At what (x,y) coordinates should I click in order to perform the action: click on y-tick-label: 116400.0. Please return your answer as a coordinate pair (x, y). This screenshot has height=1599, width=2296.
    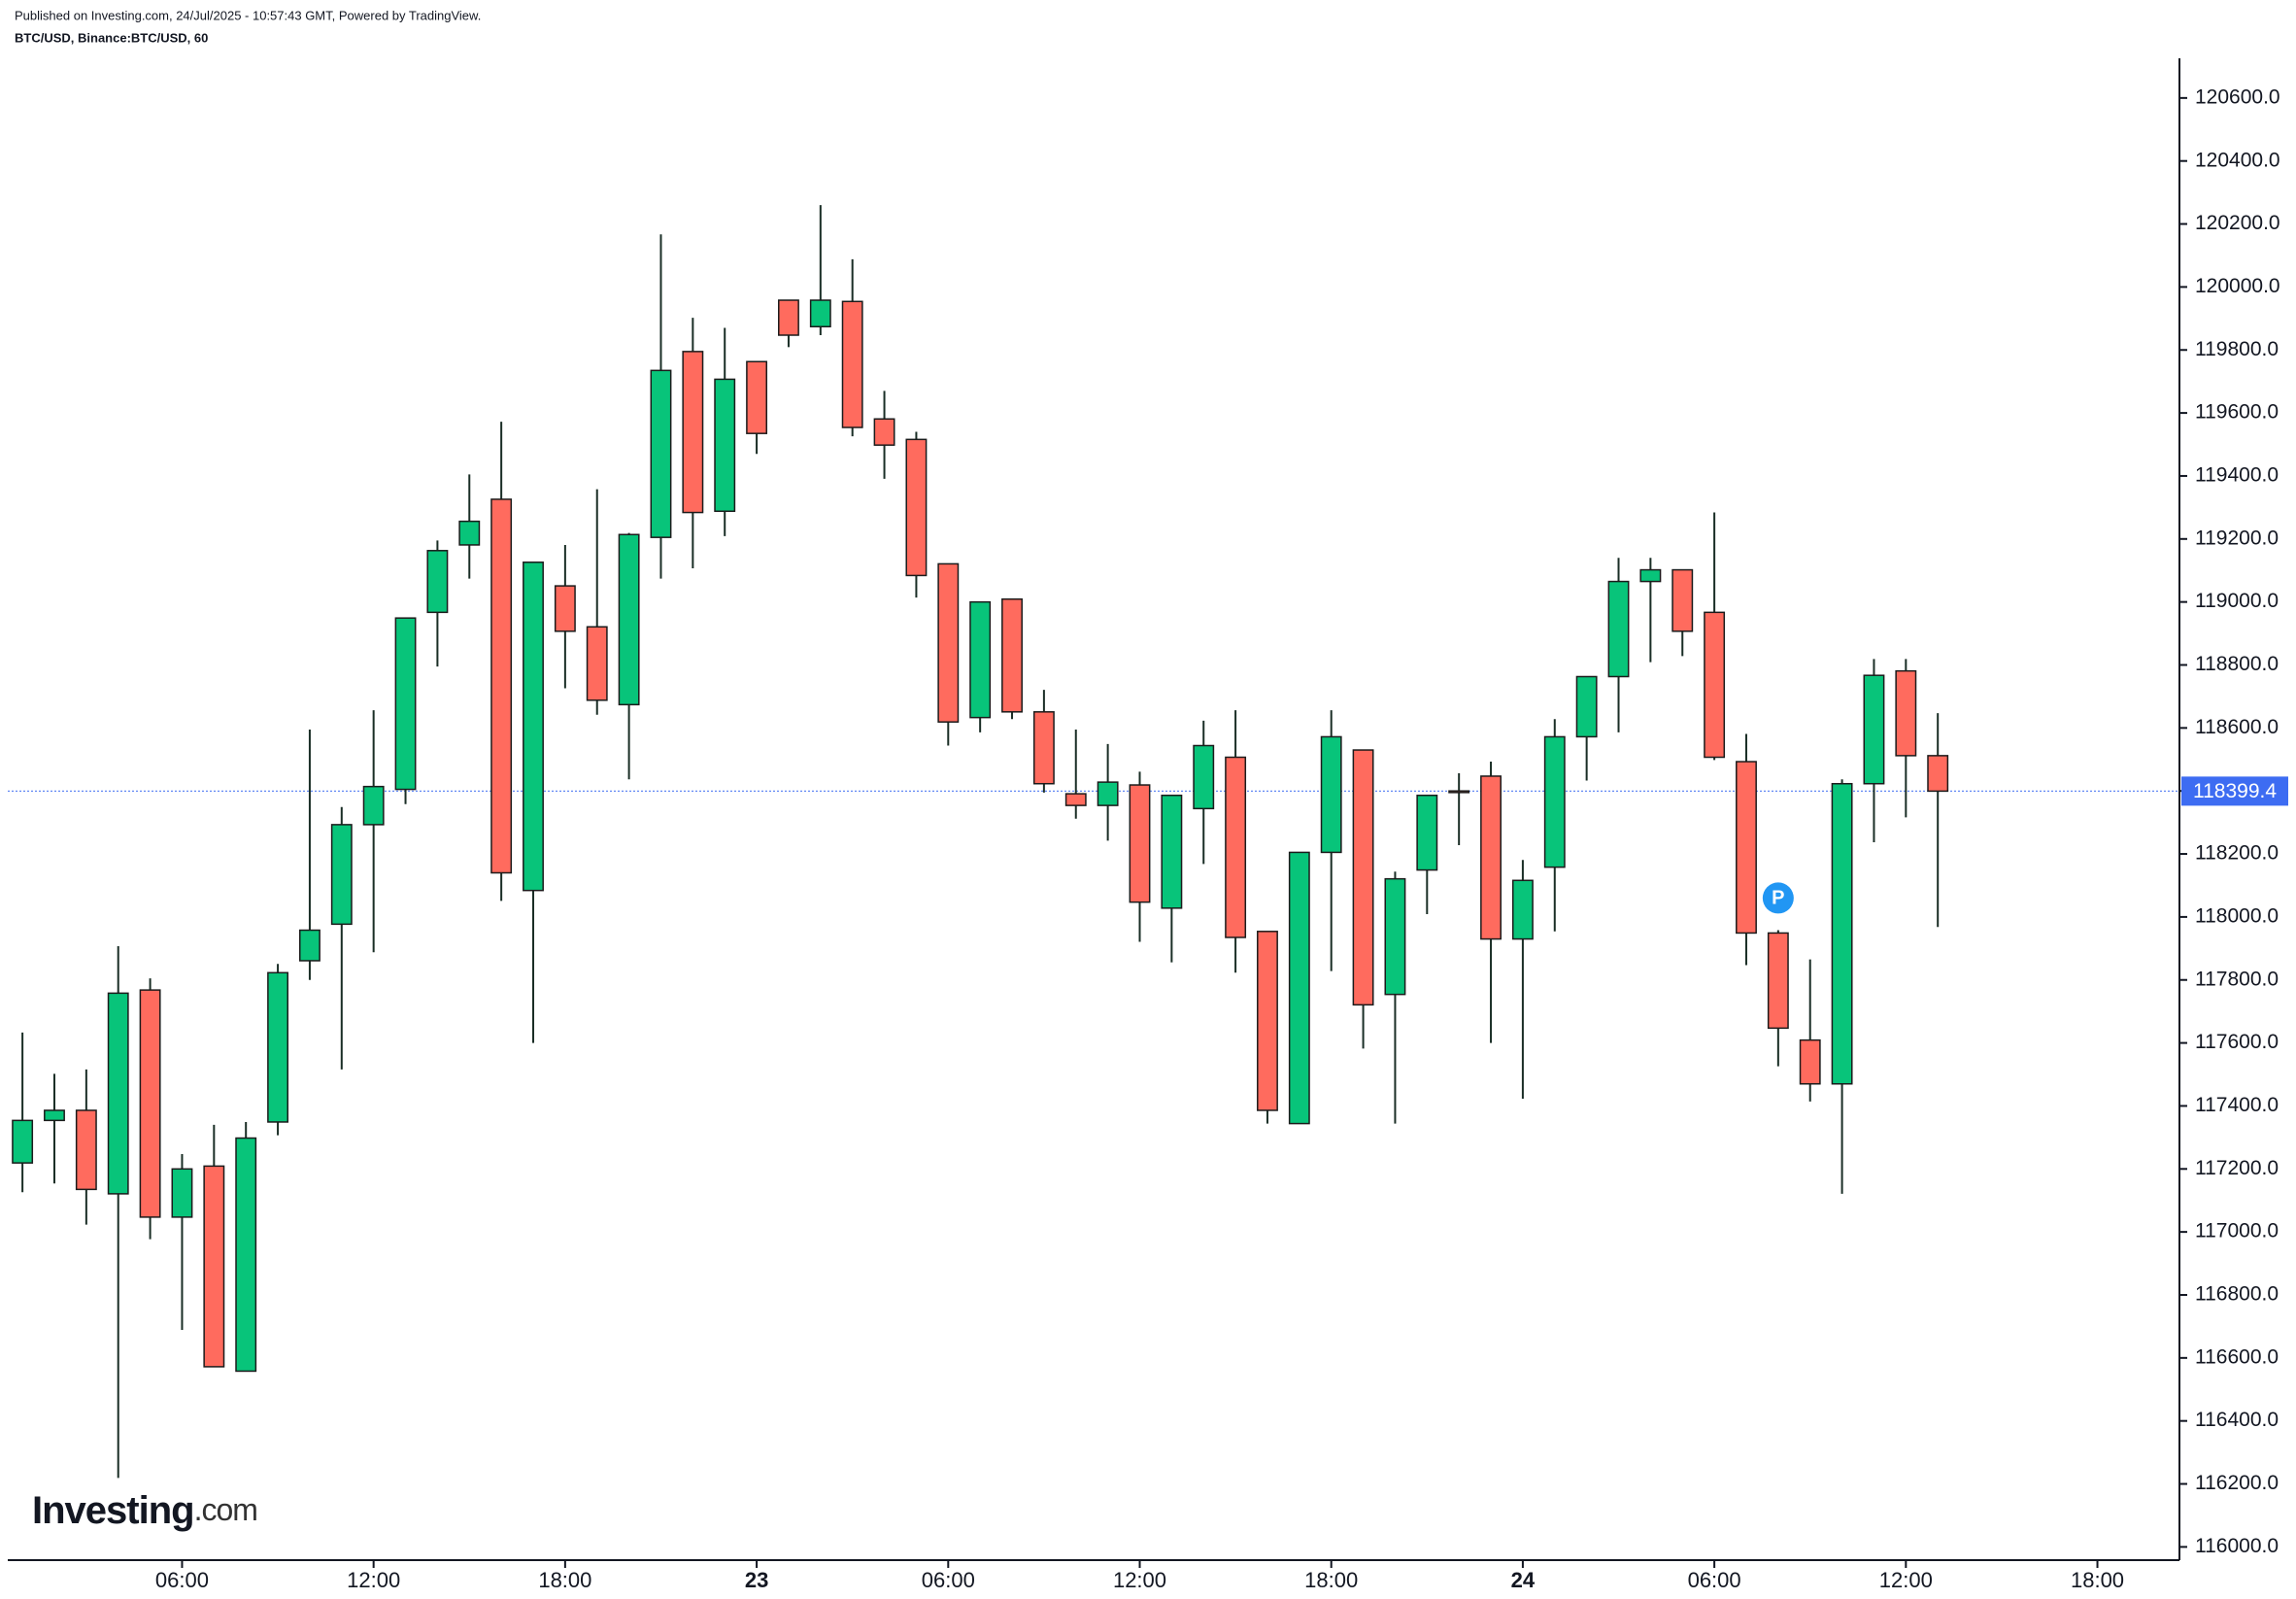
    Looking at the image, I should click on (2237, 1420).